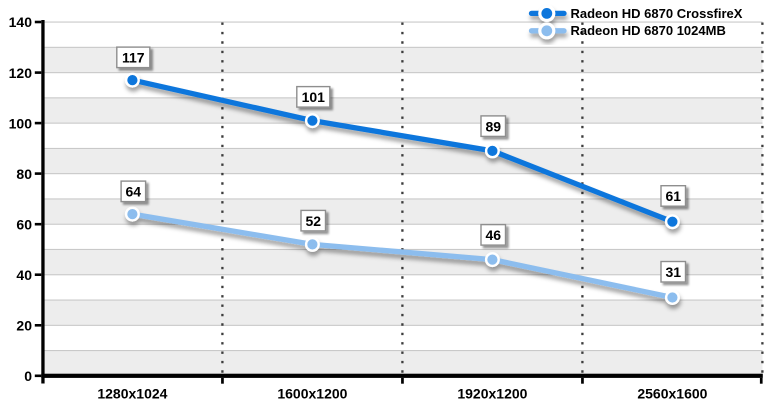 The image size is (773, 407). What do you see at coordinates (674, 272) in the screenshot?
I see `svg-text: 31` at bounding box center [674, 272].